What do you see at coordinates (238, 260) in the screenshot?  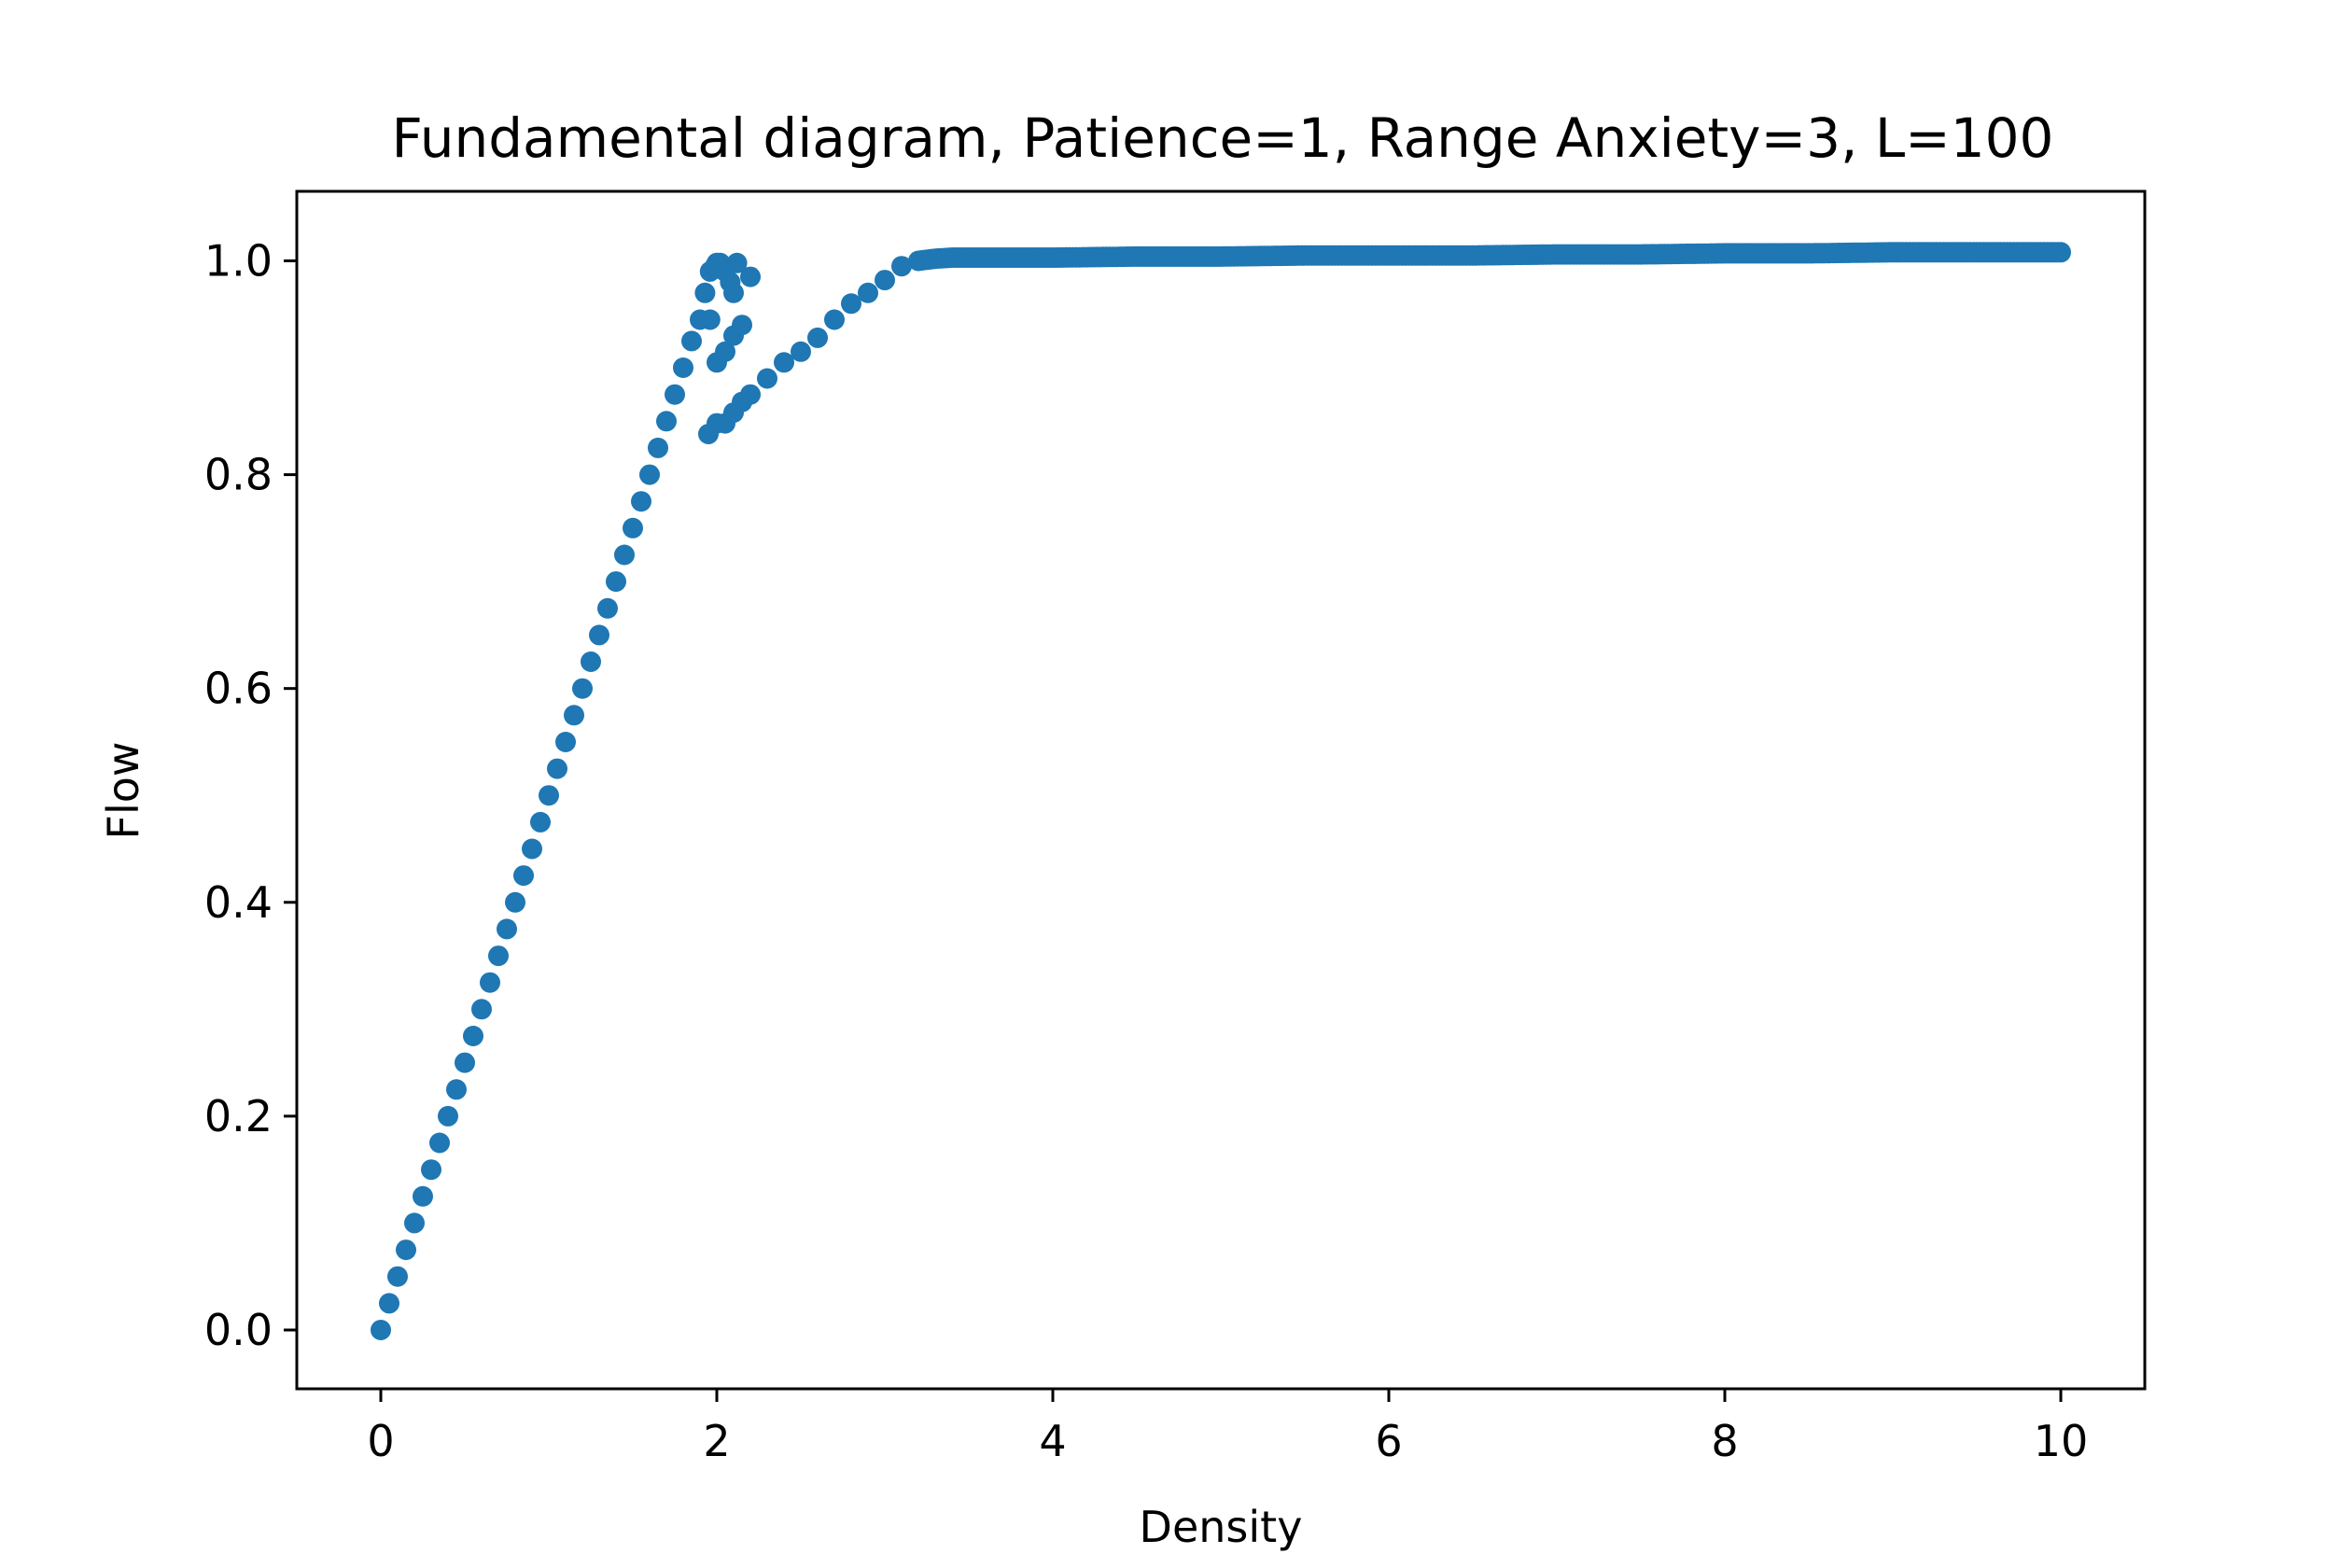 I see `y-tick-label: 1.0` at bounding box center [238, 260].